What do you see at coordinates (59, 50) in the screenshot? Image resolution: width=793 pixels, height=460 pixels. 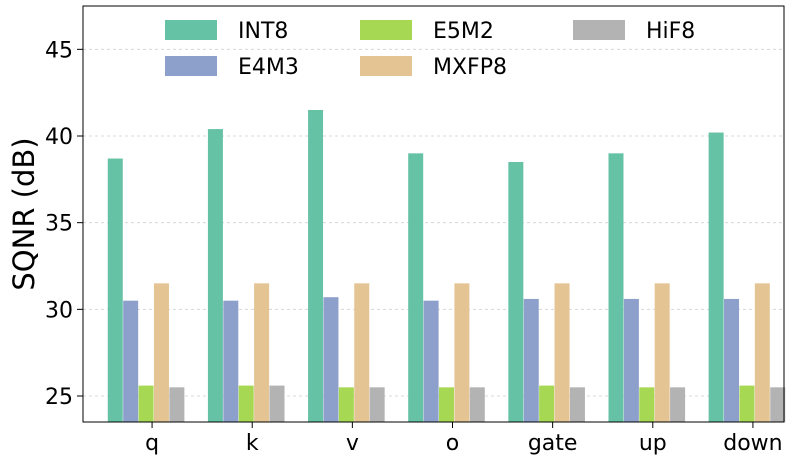 I see `y-tick-label: 45` at bounding box center [59, 50].